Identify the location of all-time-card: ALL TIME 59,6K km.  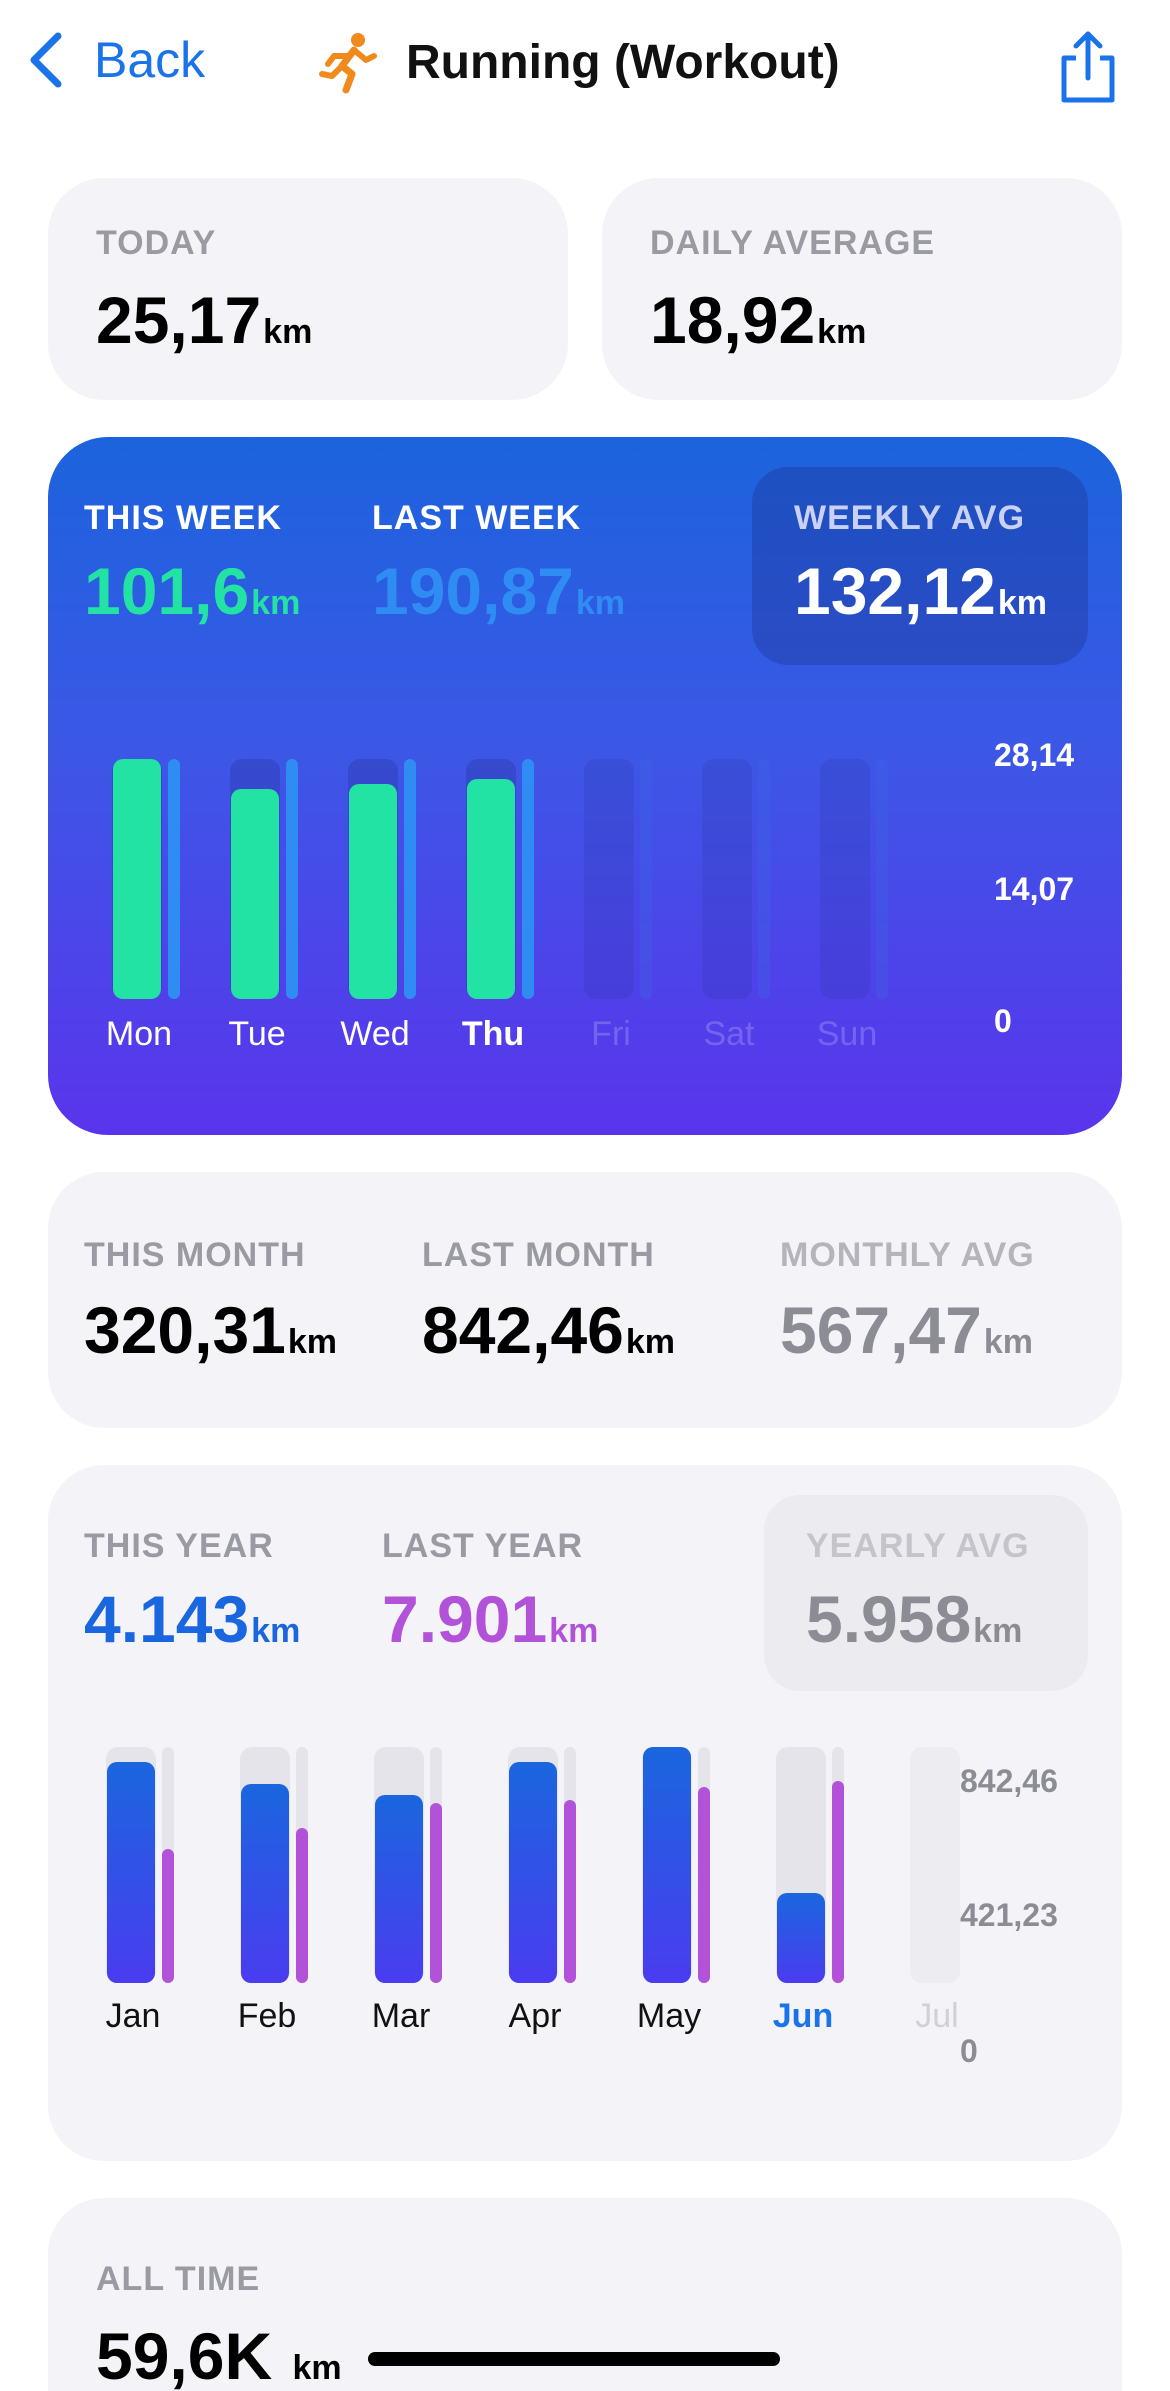
(585, 2294).